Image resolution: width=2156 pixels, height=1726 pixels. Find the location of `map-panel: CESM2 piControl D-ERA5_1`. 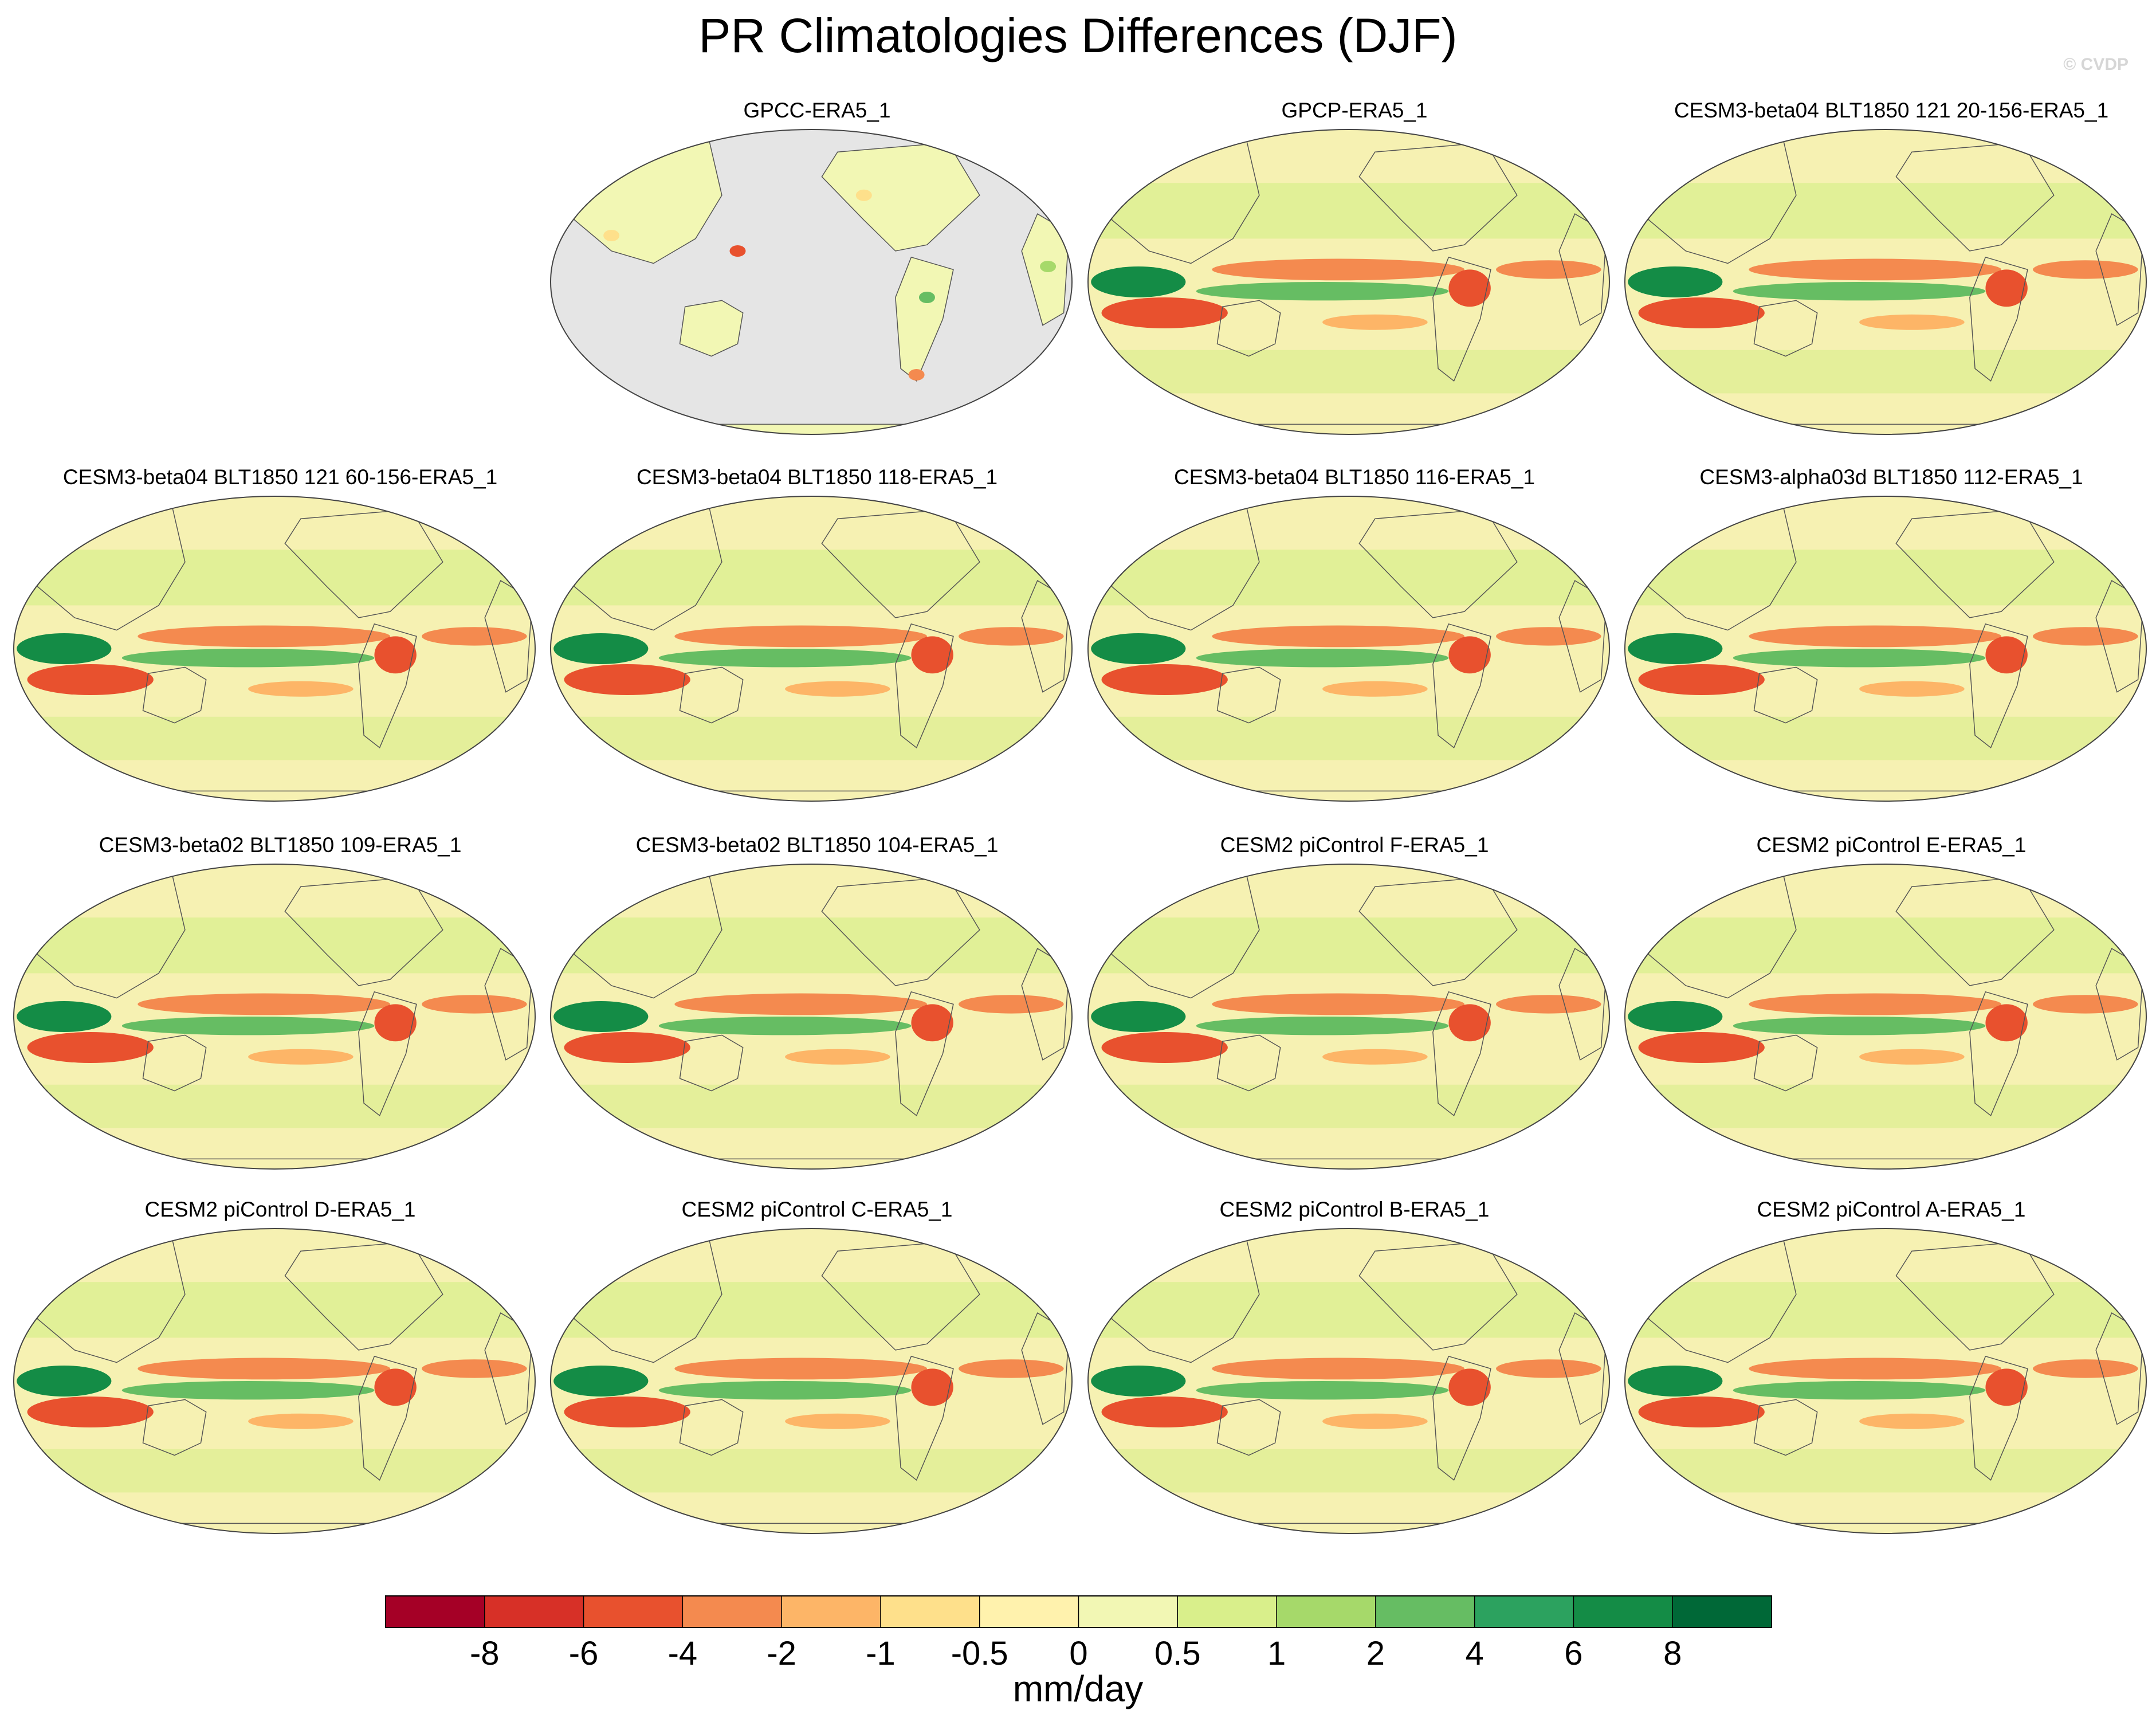

map-panel: CESM2 piControl D-ERA5_1 is located at coordinates (280, 1381).